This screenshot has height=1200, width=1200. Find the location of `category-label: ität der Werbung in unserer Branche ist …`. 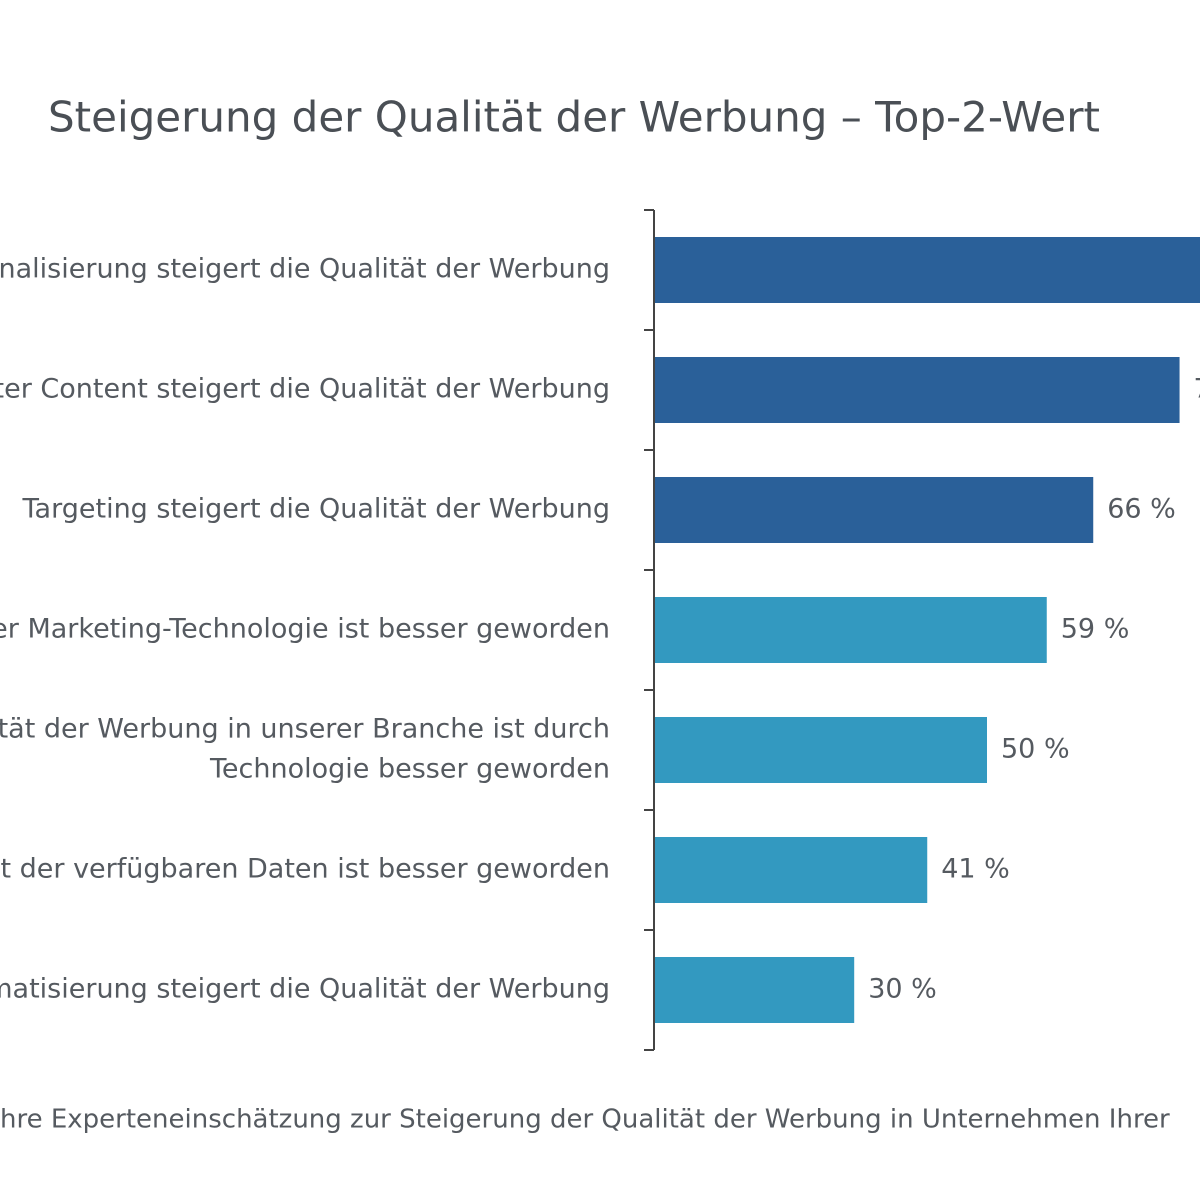

category-label: ität der Werbung in unserer Branche ist … is located at coordinates (305, 729).